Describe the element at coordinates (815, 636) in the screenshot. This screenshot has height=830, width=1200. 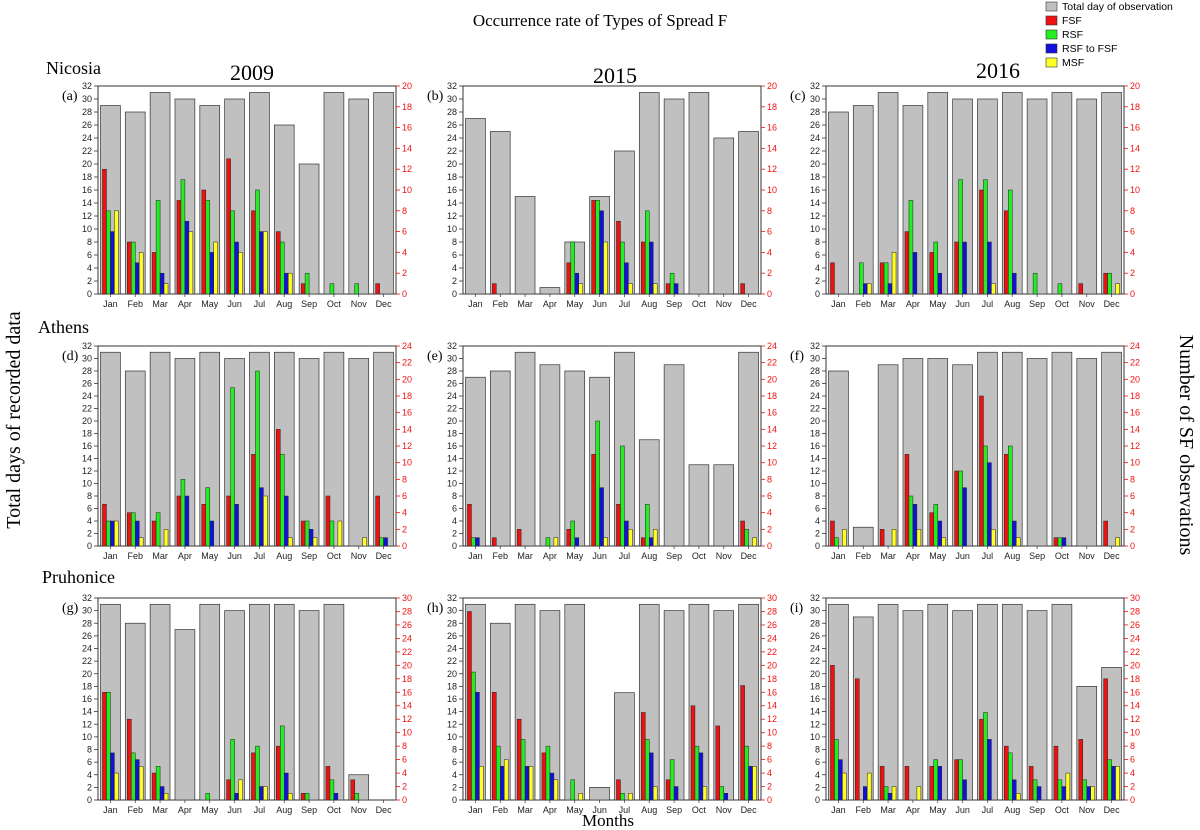
I see `panel-i-left-tick-label: 26` at that location.